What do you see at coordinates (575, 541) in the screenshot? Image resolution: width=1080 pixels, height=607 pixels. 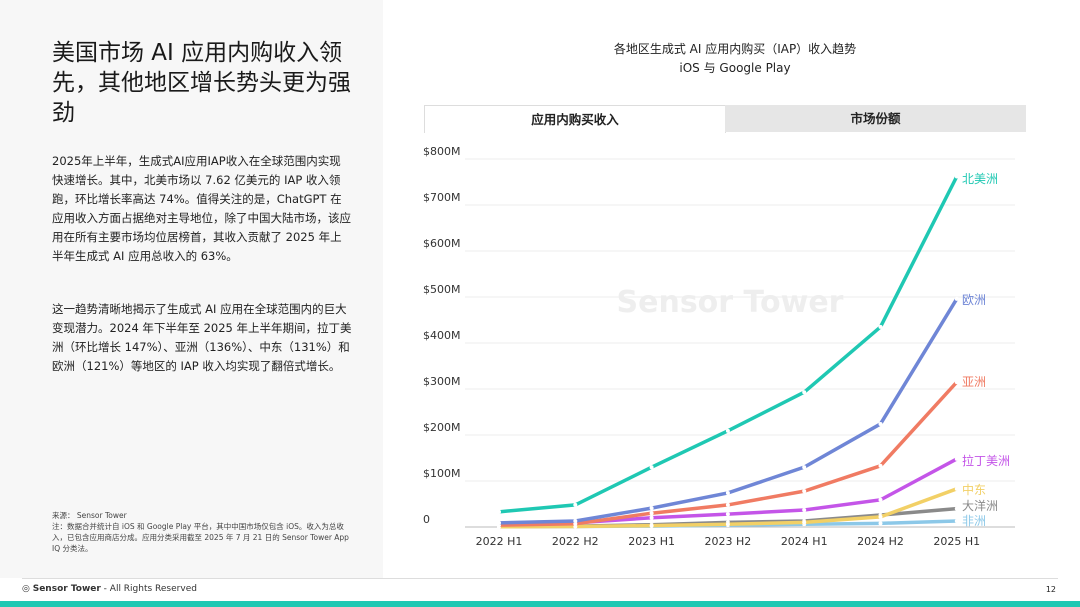 I see `x-tick-label: 2022 H2` at bounding box center [575, 541].